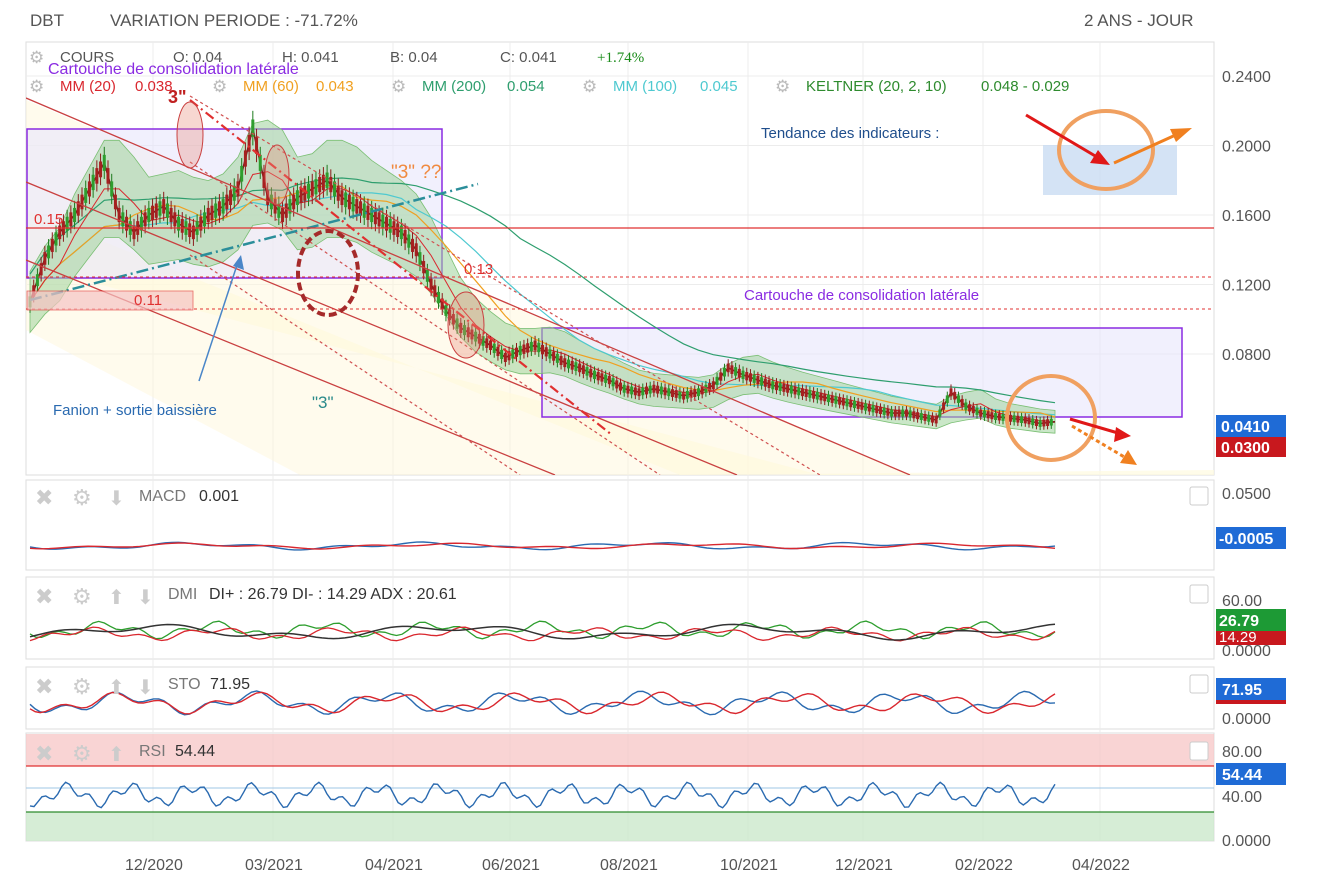  What do you see at coordinates (145, 688) in the screenshot?
I see `sto-down-icon: ⬇` at bounding box center [145, 688].